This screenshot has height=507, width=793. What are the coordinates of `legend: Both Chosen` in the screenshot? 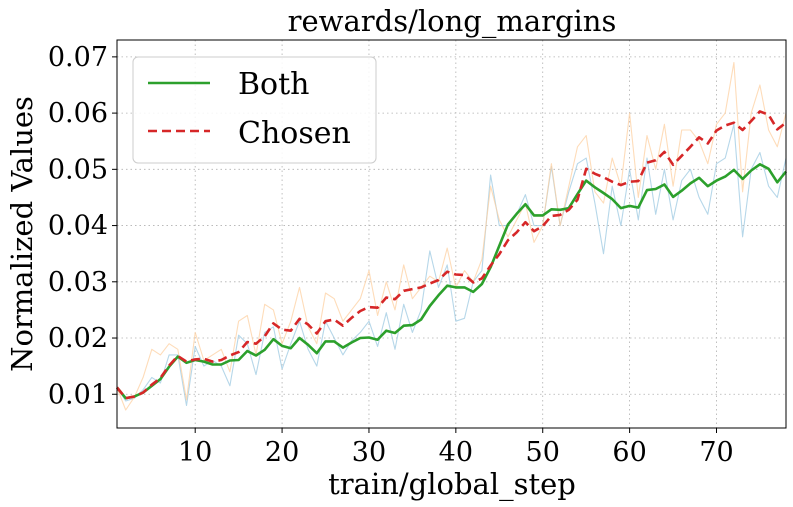 It's located at (254, 110).